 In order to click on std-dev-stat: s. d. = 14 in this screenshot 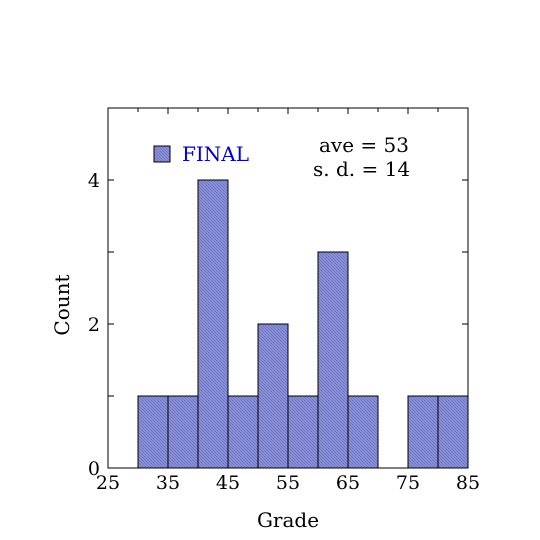, I will do `click(361, 169)`.